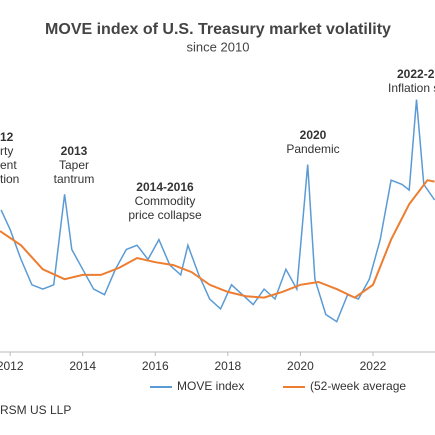  I want to click on x-tick-label: 2020, so click(300, 366).